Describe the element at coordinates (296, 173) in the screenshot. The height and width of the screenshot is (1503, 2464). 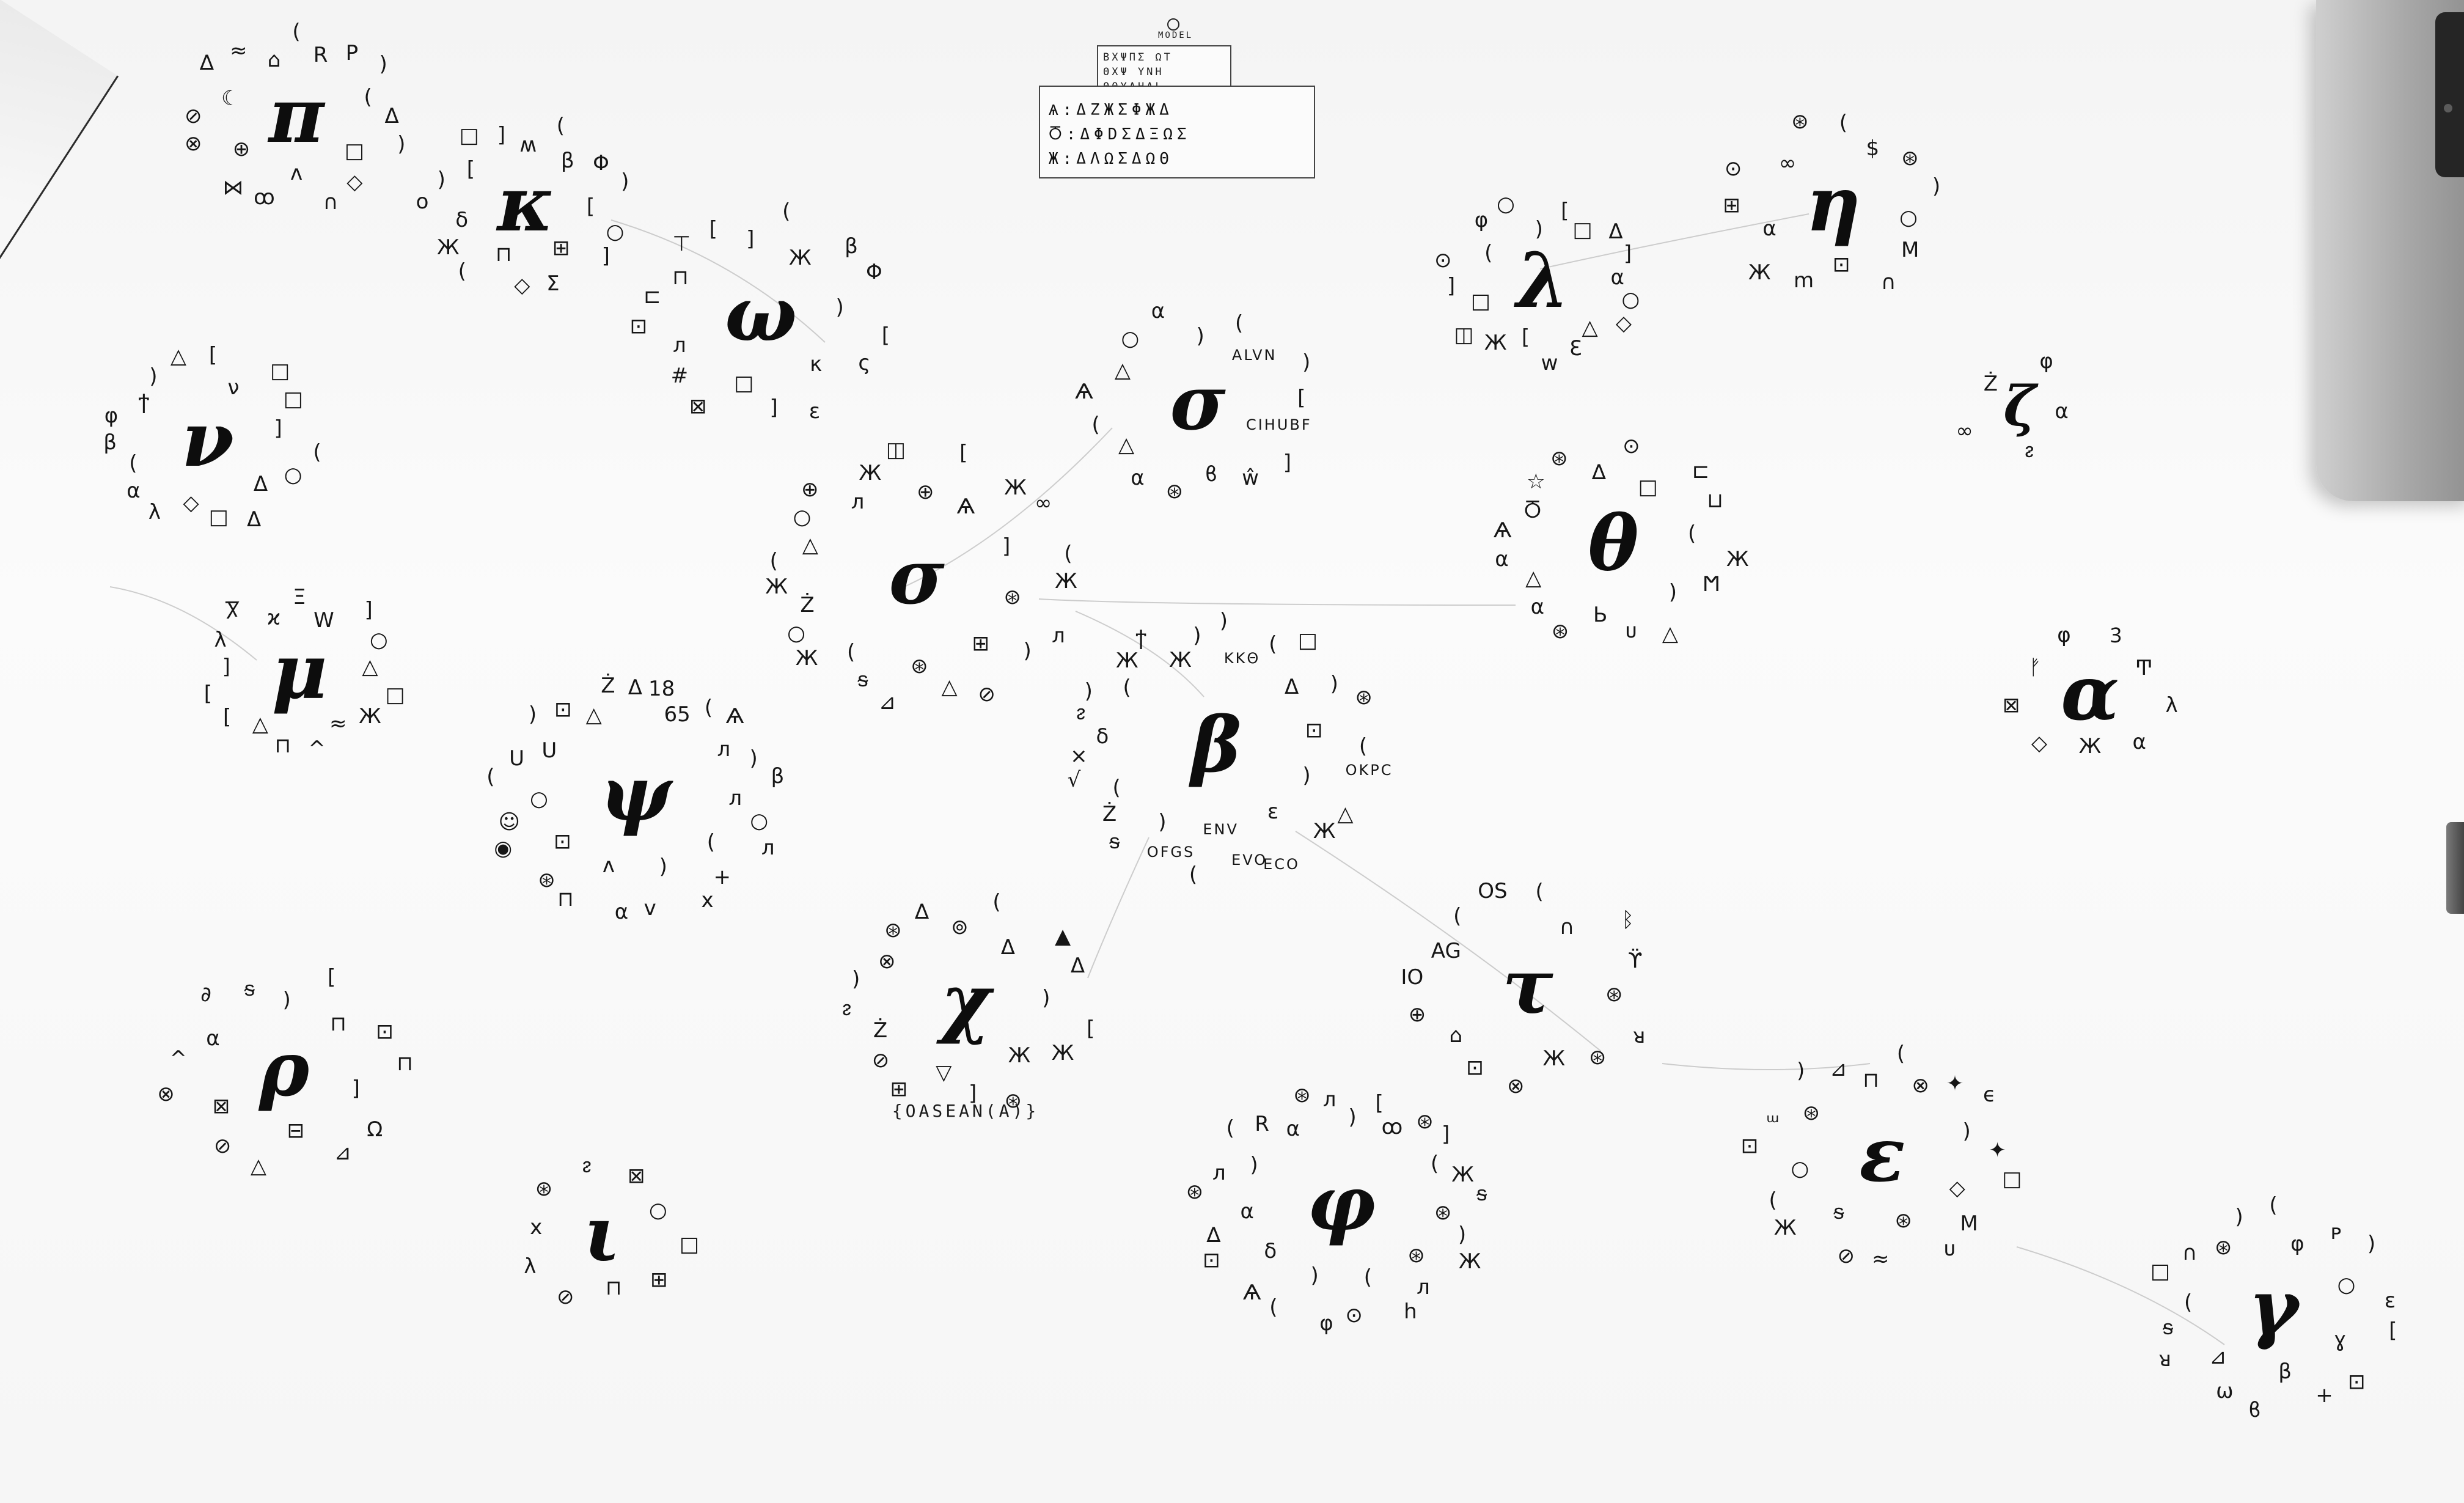
I see `cluster-glyph: ʌ` at that location.